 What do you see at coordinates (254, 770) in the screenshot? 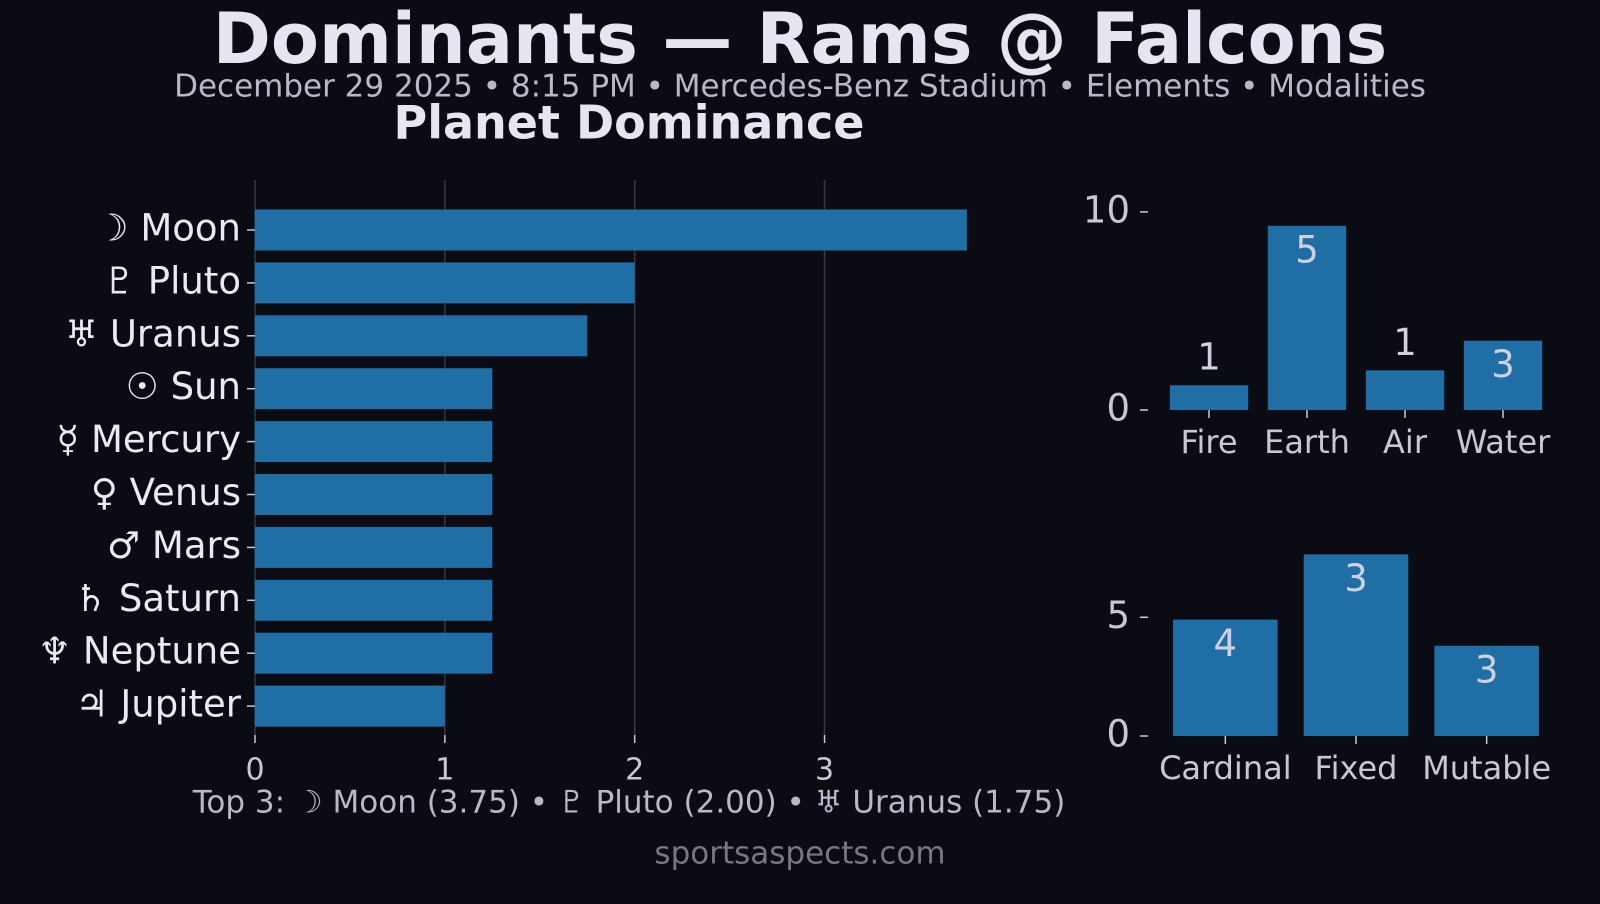
I see `x-tick-label: 0` at bounding box center [254, 770].